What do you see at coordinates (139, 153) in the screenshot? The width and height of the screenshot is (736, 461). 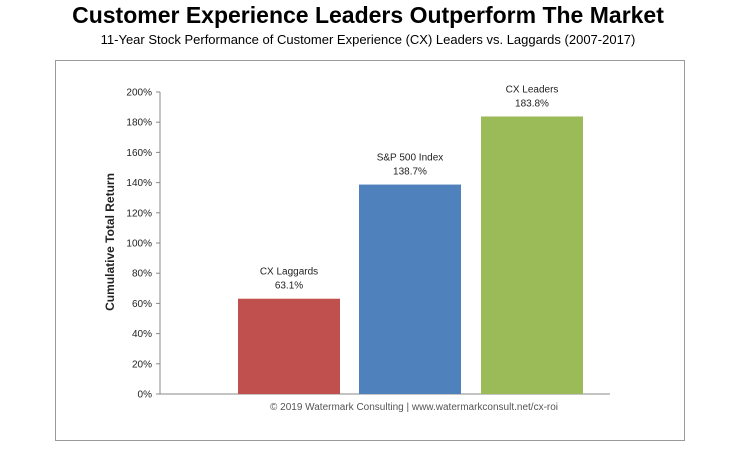 I see `y-tick-label: 160%` at bounding box center [139, 153].